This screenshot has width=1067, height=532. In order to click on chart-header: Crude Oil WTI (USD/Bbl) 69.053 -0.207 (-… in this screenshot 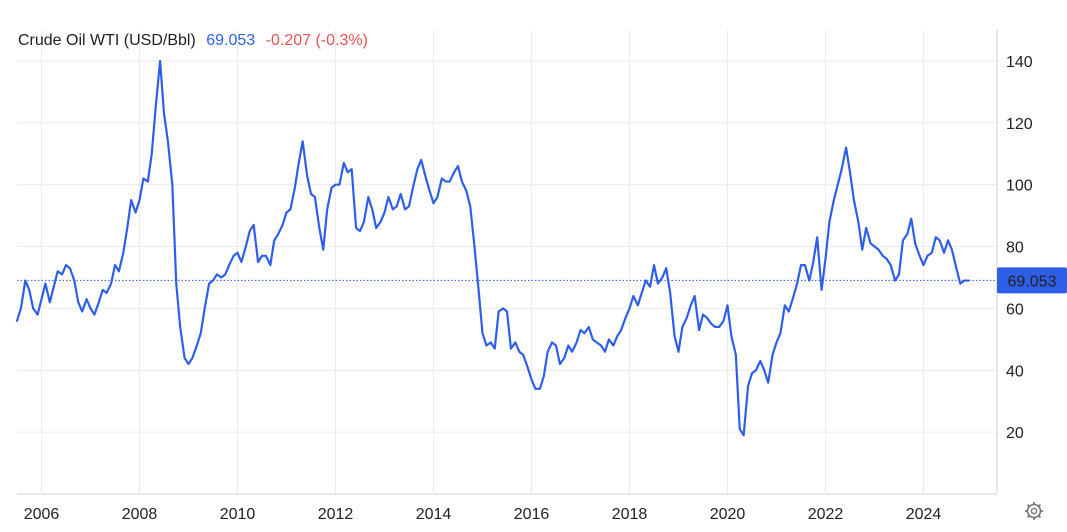, I will do `click(193, 40)`.